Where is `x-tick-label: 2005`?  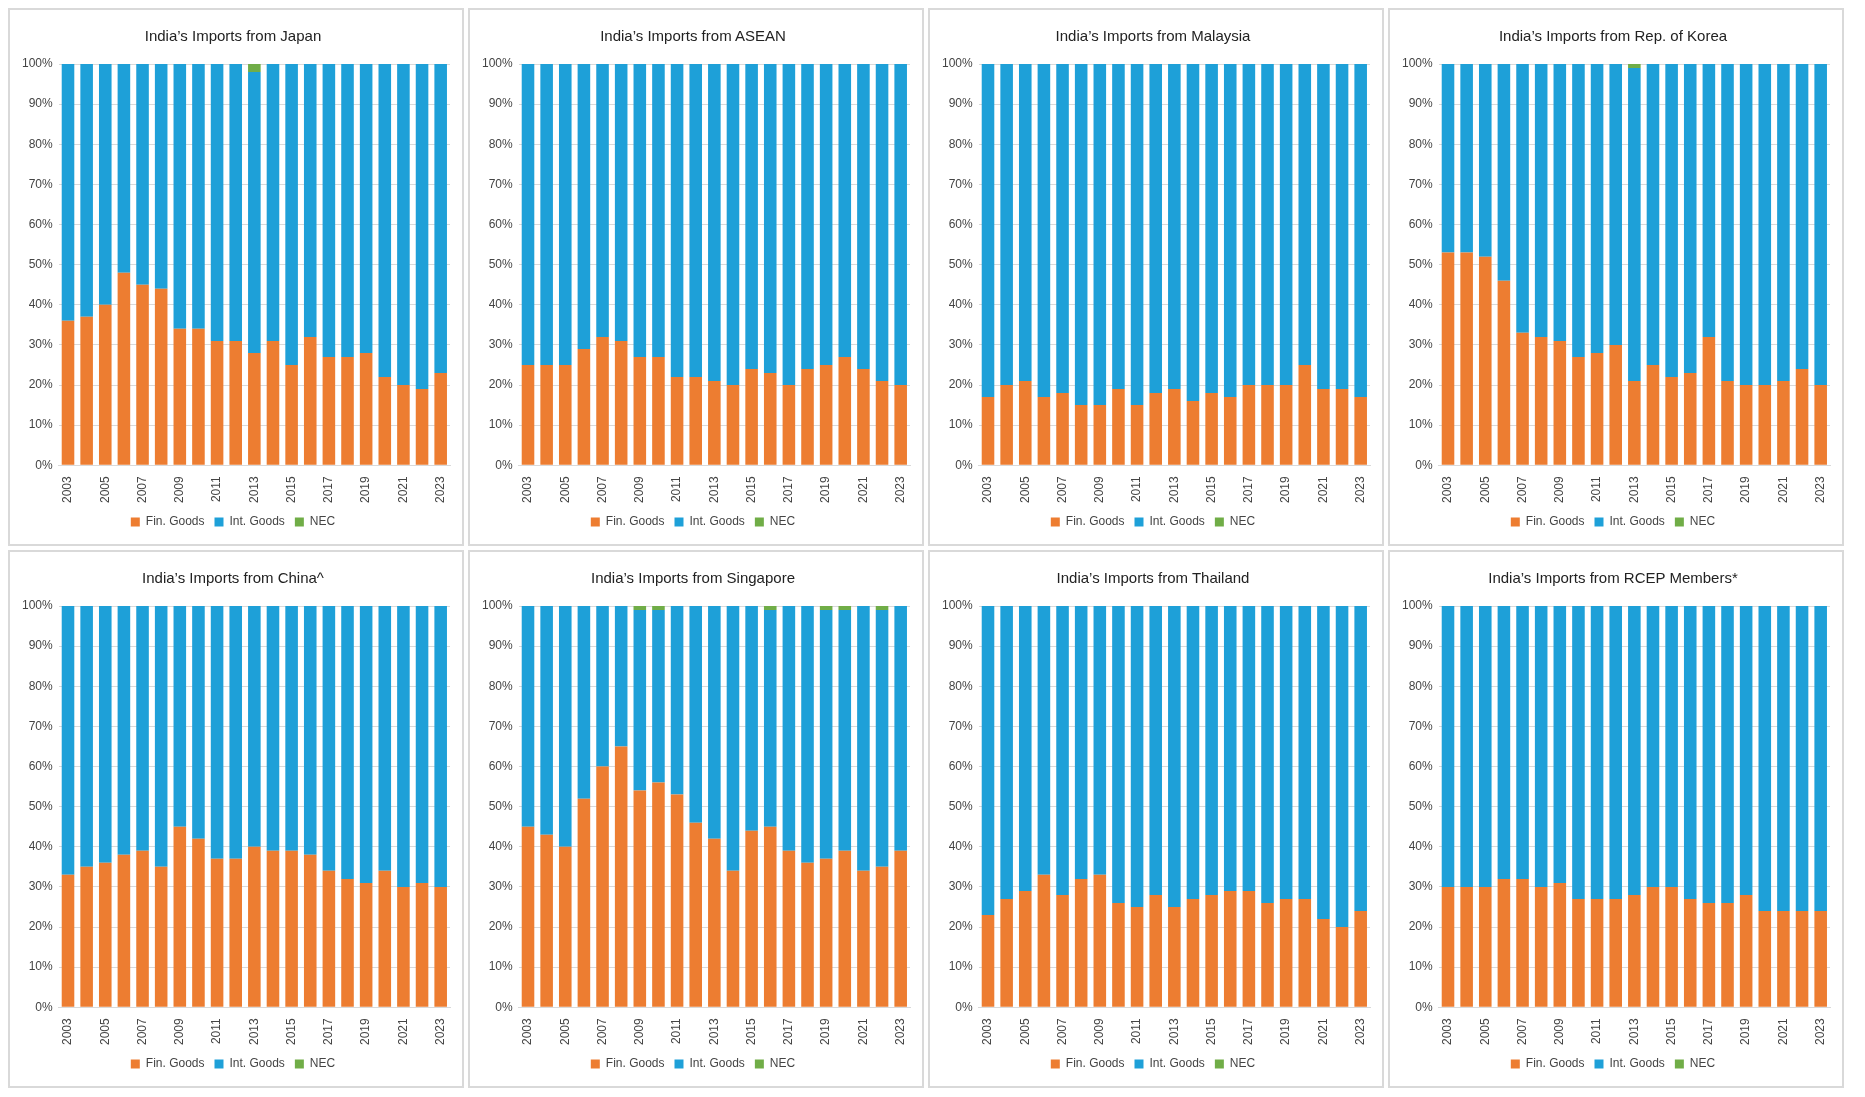
x-tick-label: 2005 is located at coordinates (104, 1031).